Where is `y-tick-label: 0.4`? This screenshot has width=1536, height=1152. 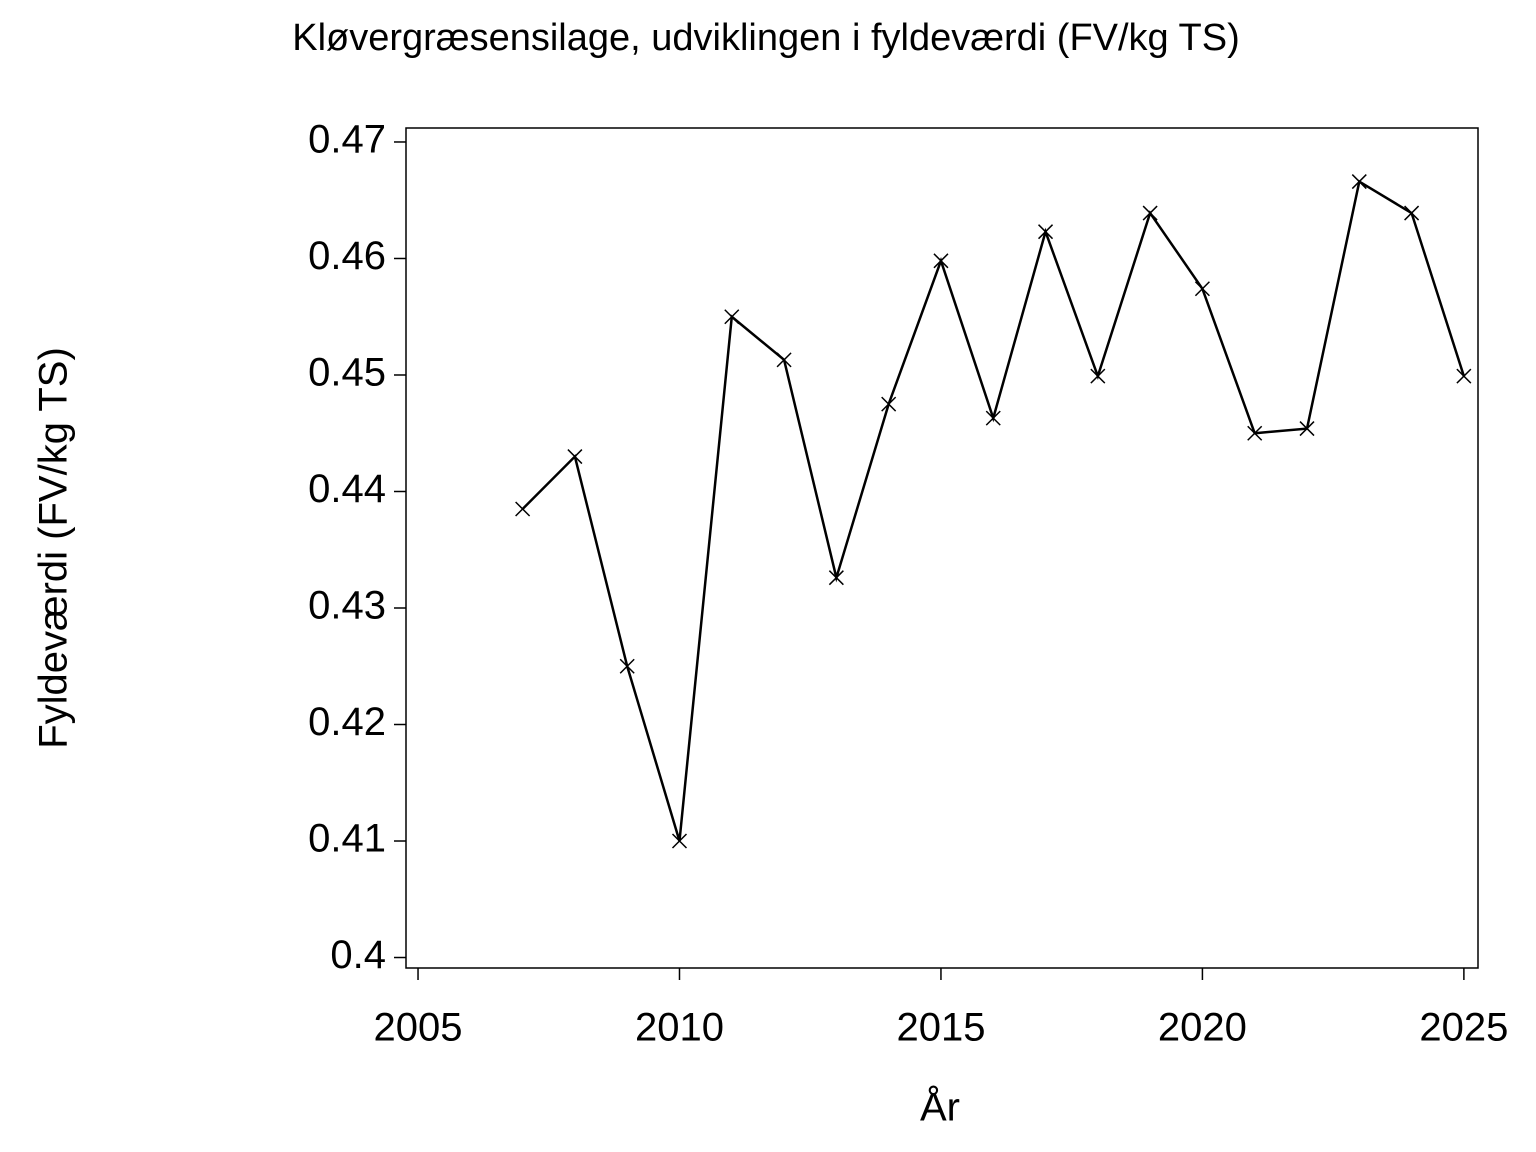 y-tick-label: 0.4 is located at coordinates (358, 955).